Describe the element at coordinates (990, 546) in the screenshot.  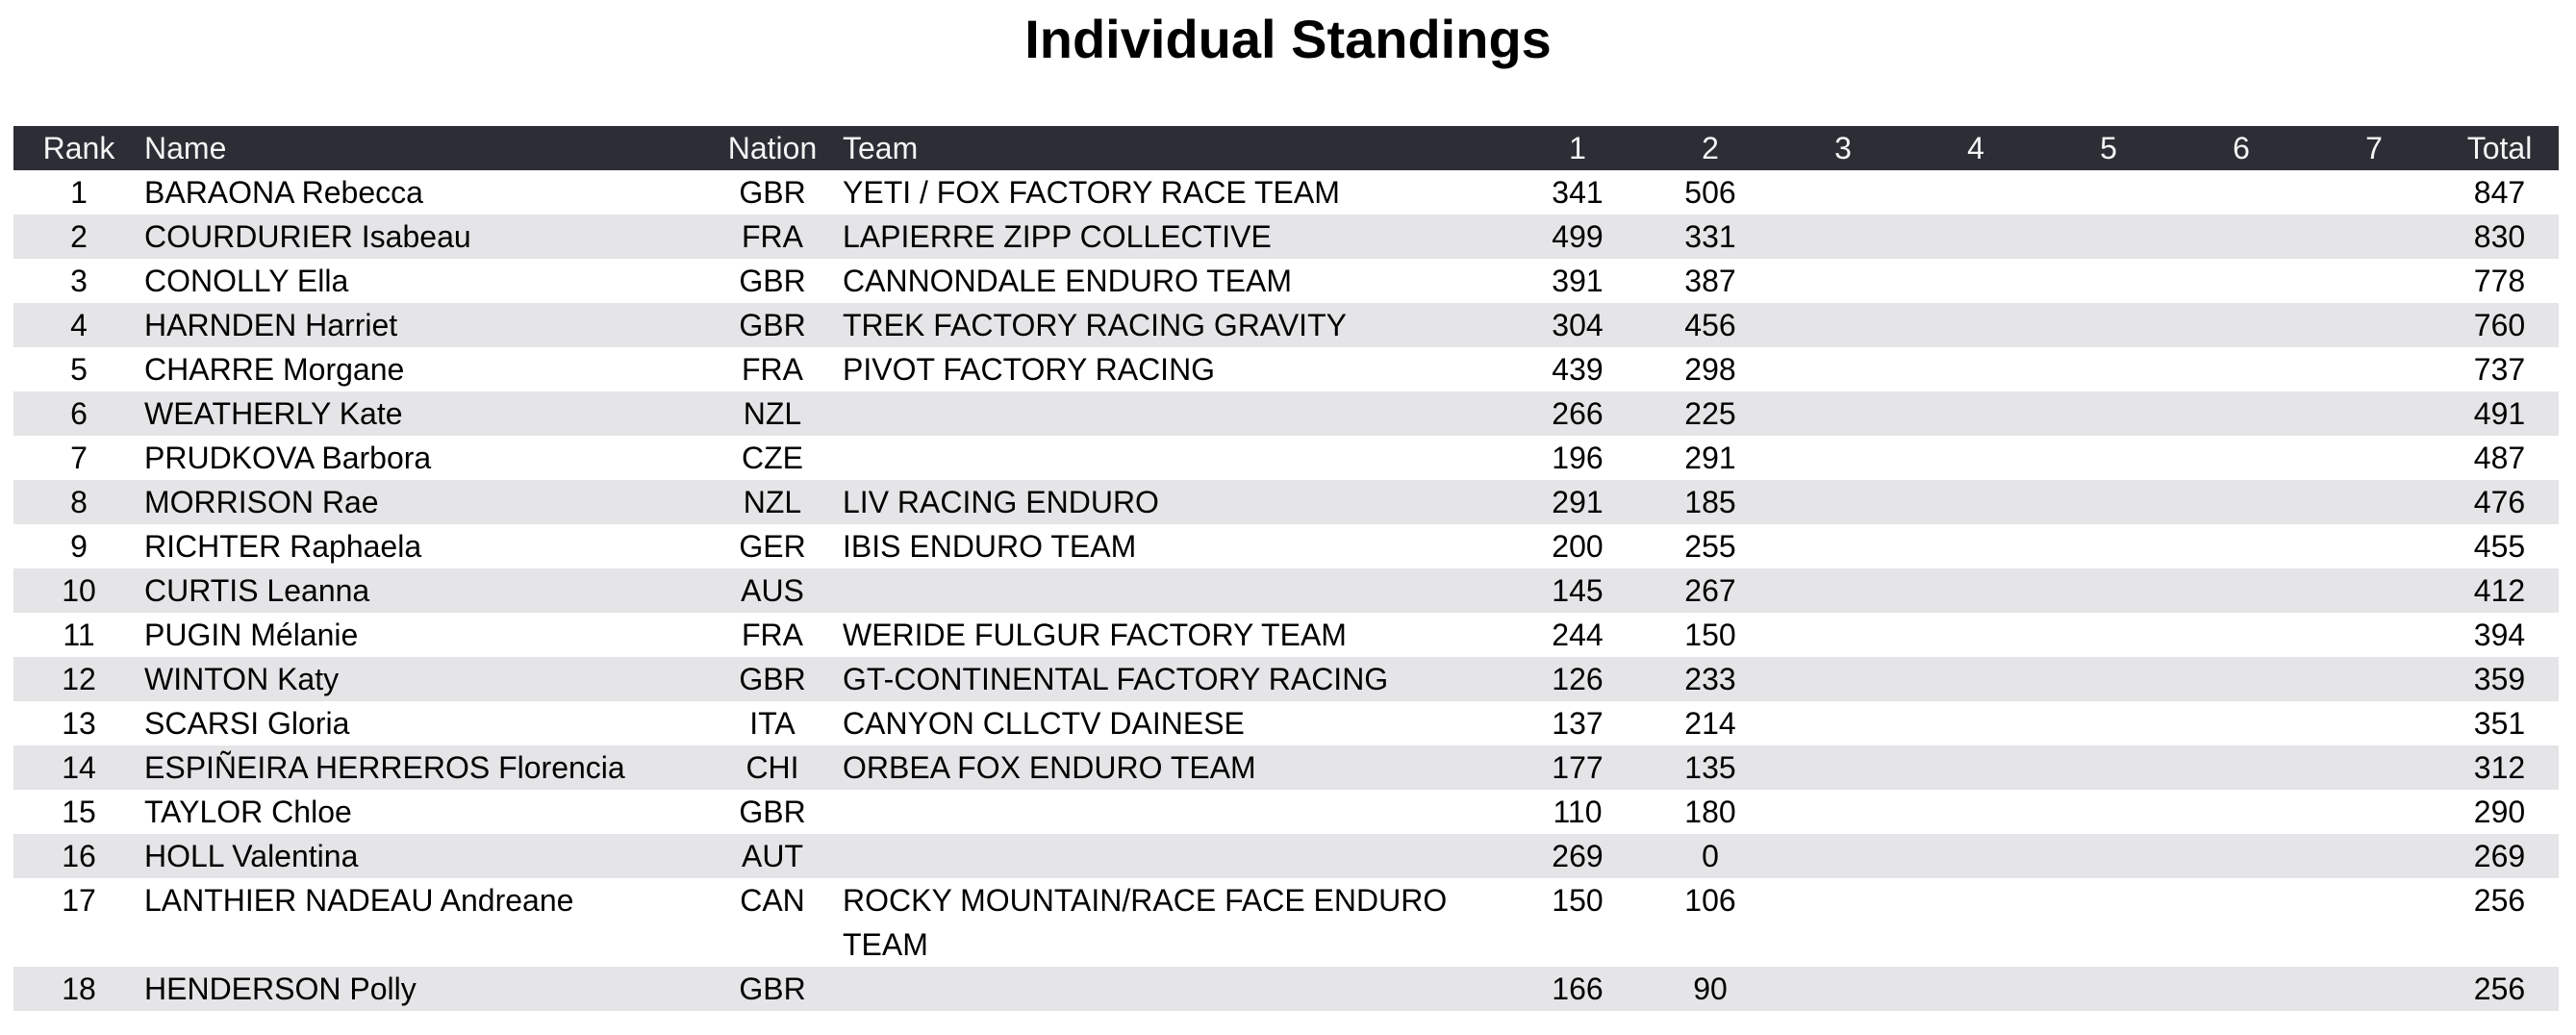
I see `team-cell: IBIS ENDURO TEAM` at that location.